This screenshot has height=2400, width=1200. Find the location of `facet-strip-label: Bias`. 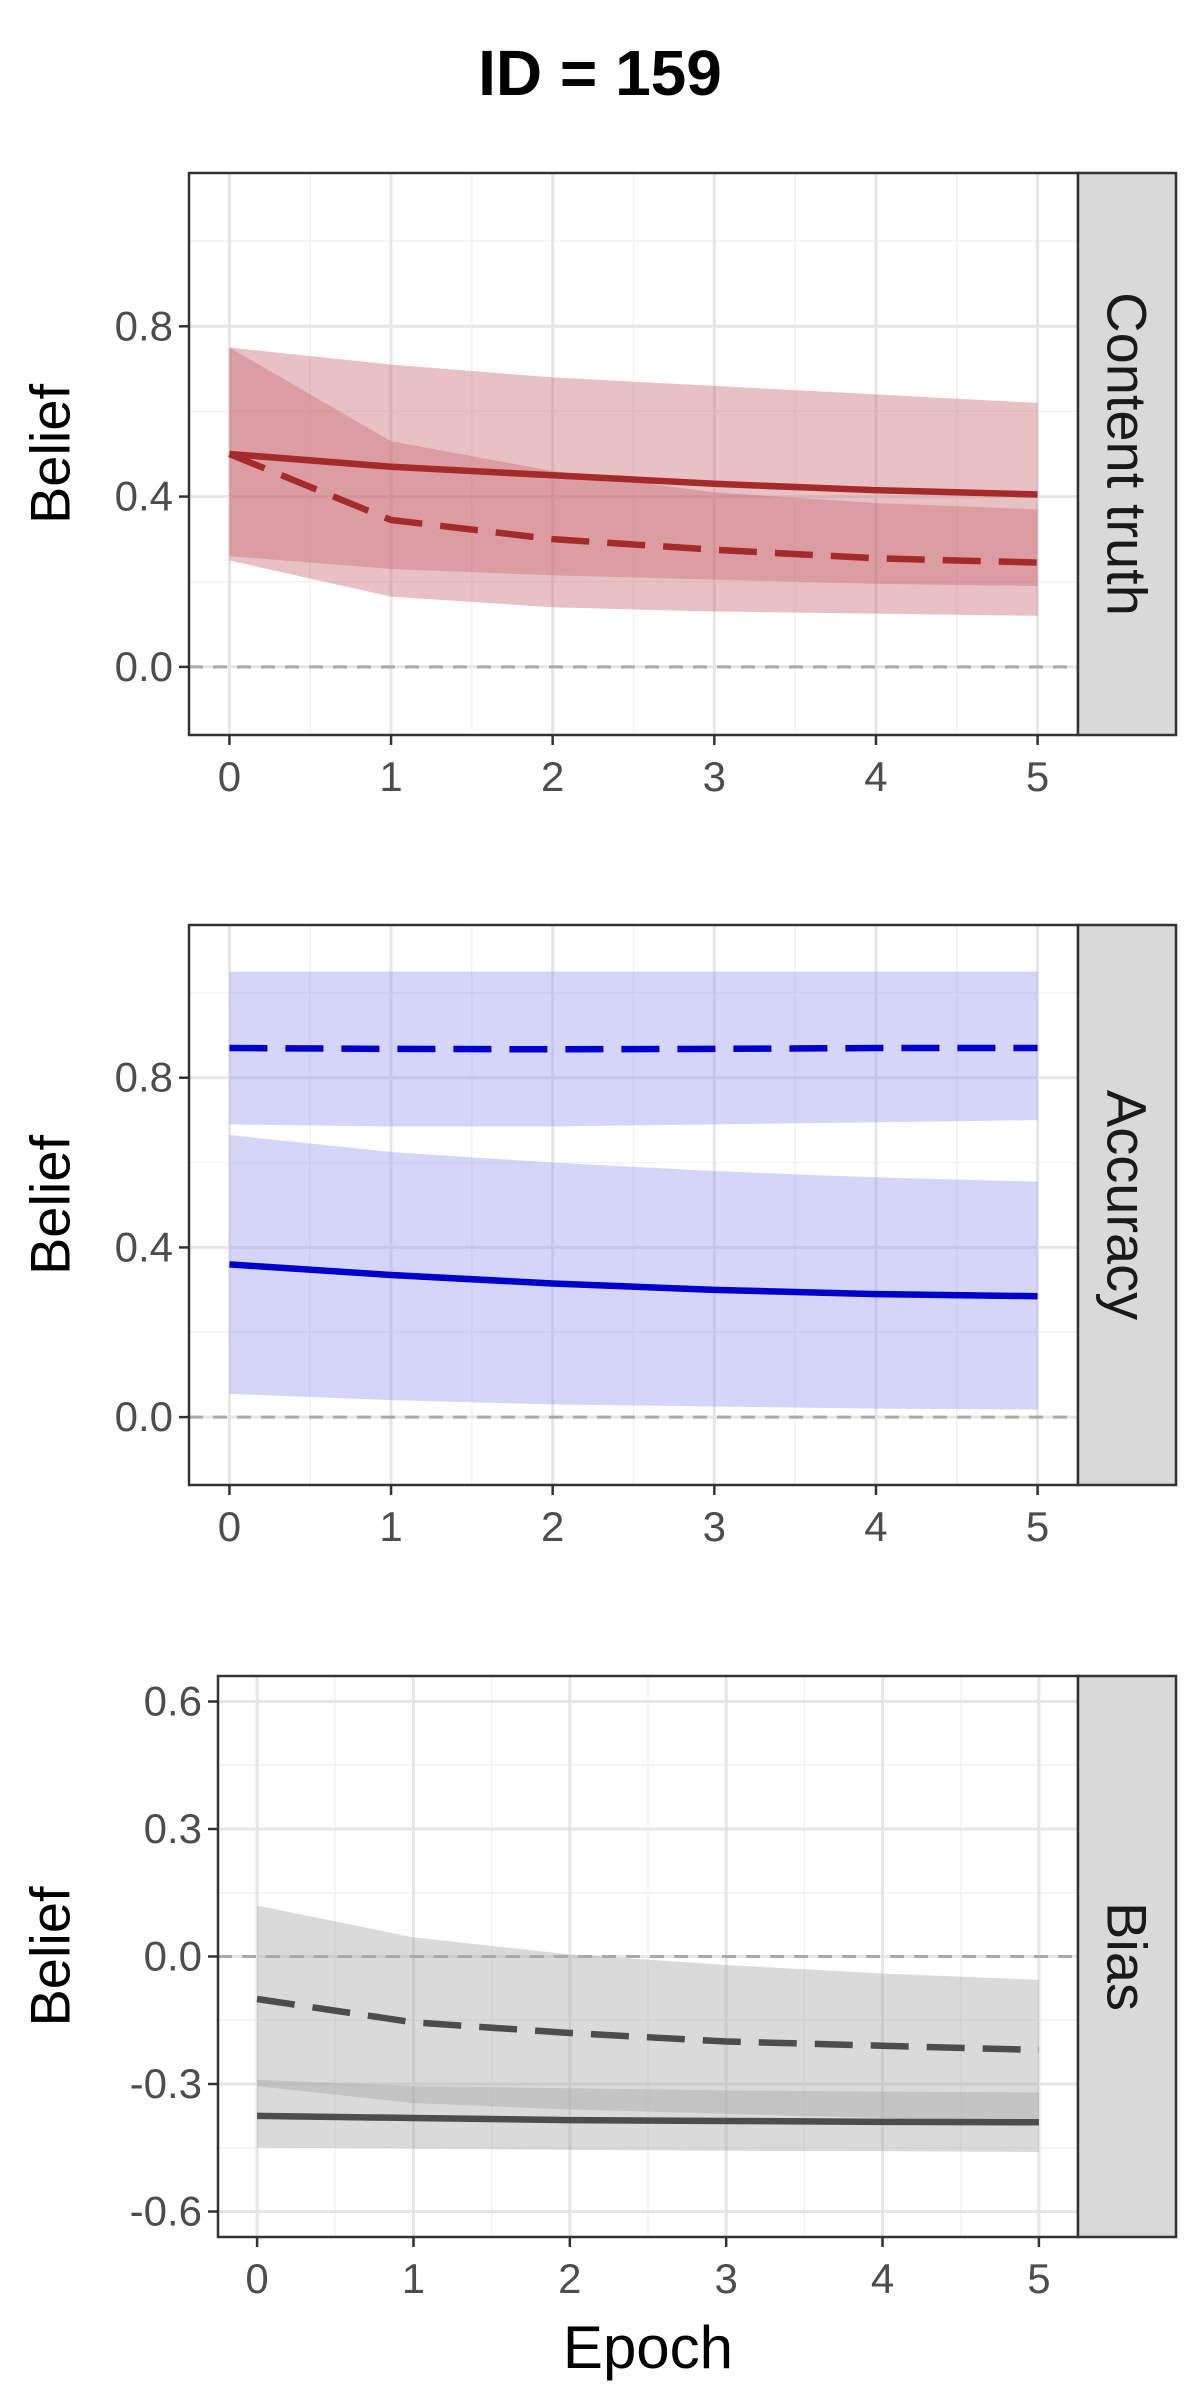

facet-strip-label: Bias is located at coordinates (1127, 1956).